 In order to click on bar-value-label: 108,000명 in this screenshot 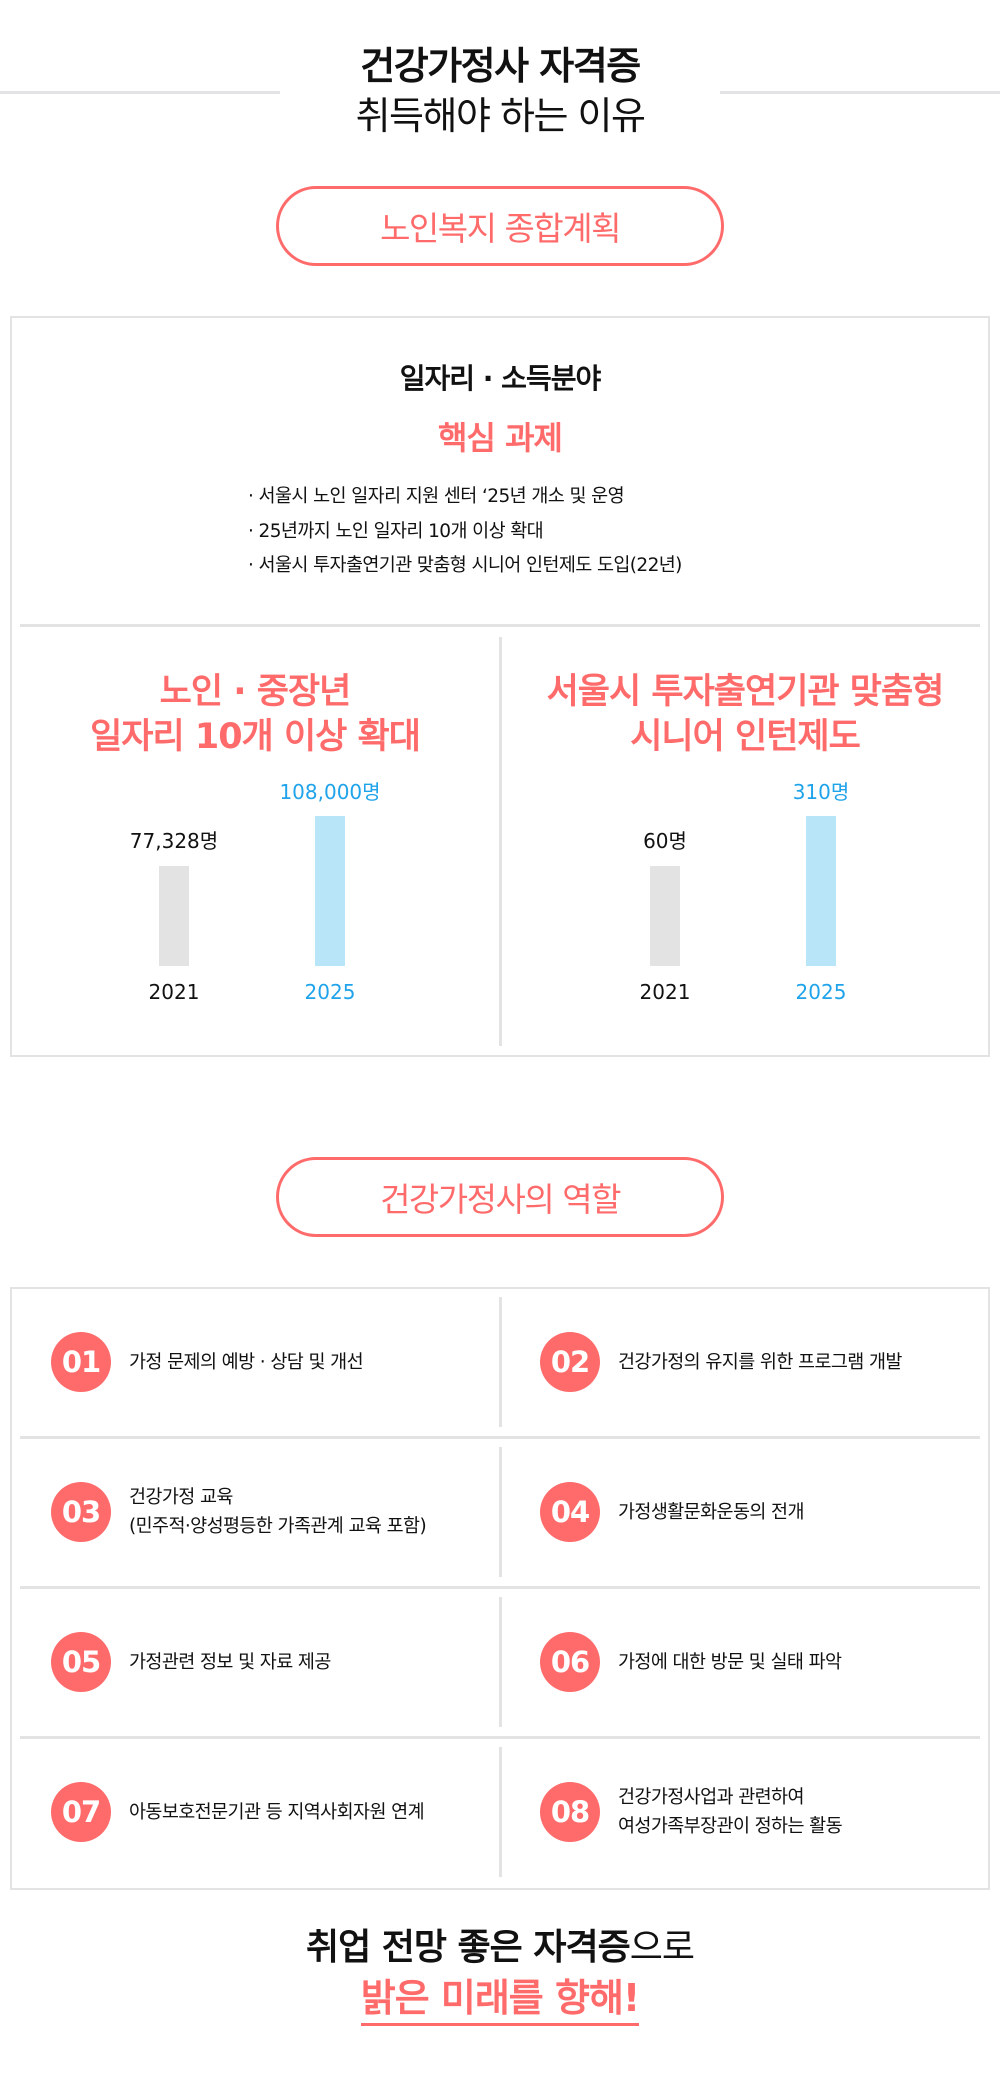, I will do `click(330, 792)`.